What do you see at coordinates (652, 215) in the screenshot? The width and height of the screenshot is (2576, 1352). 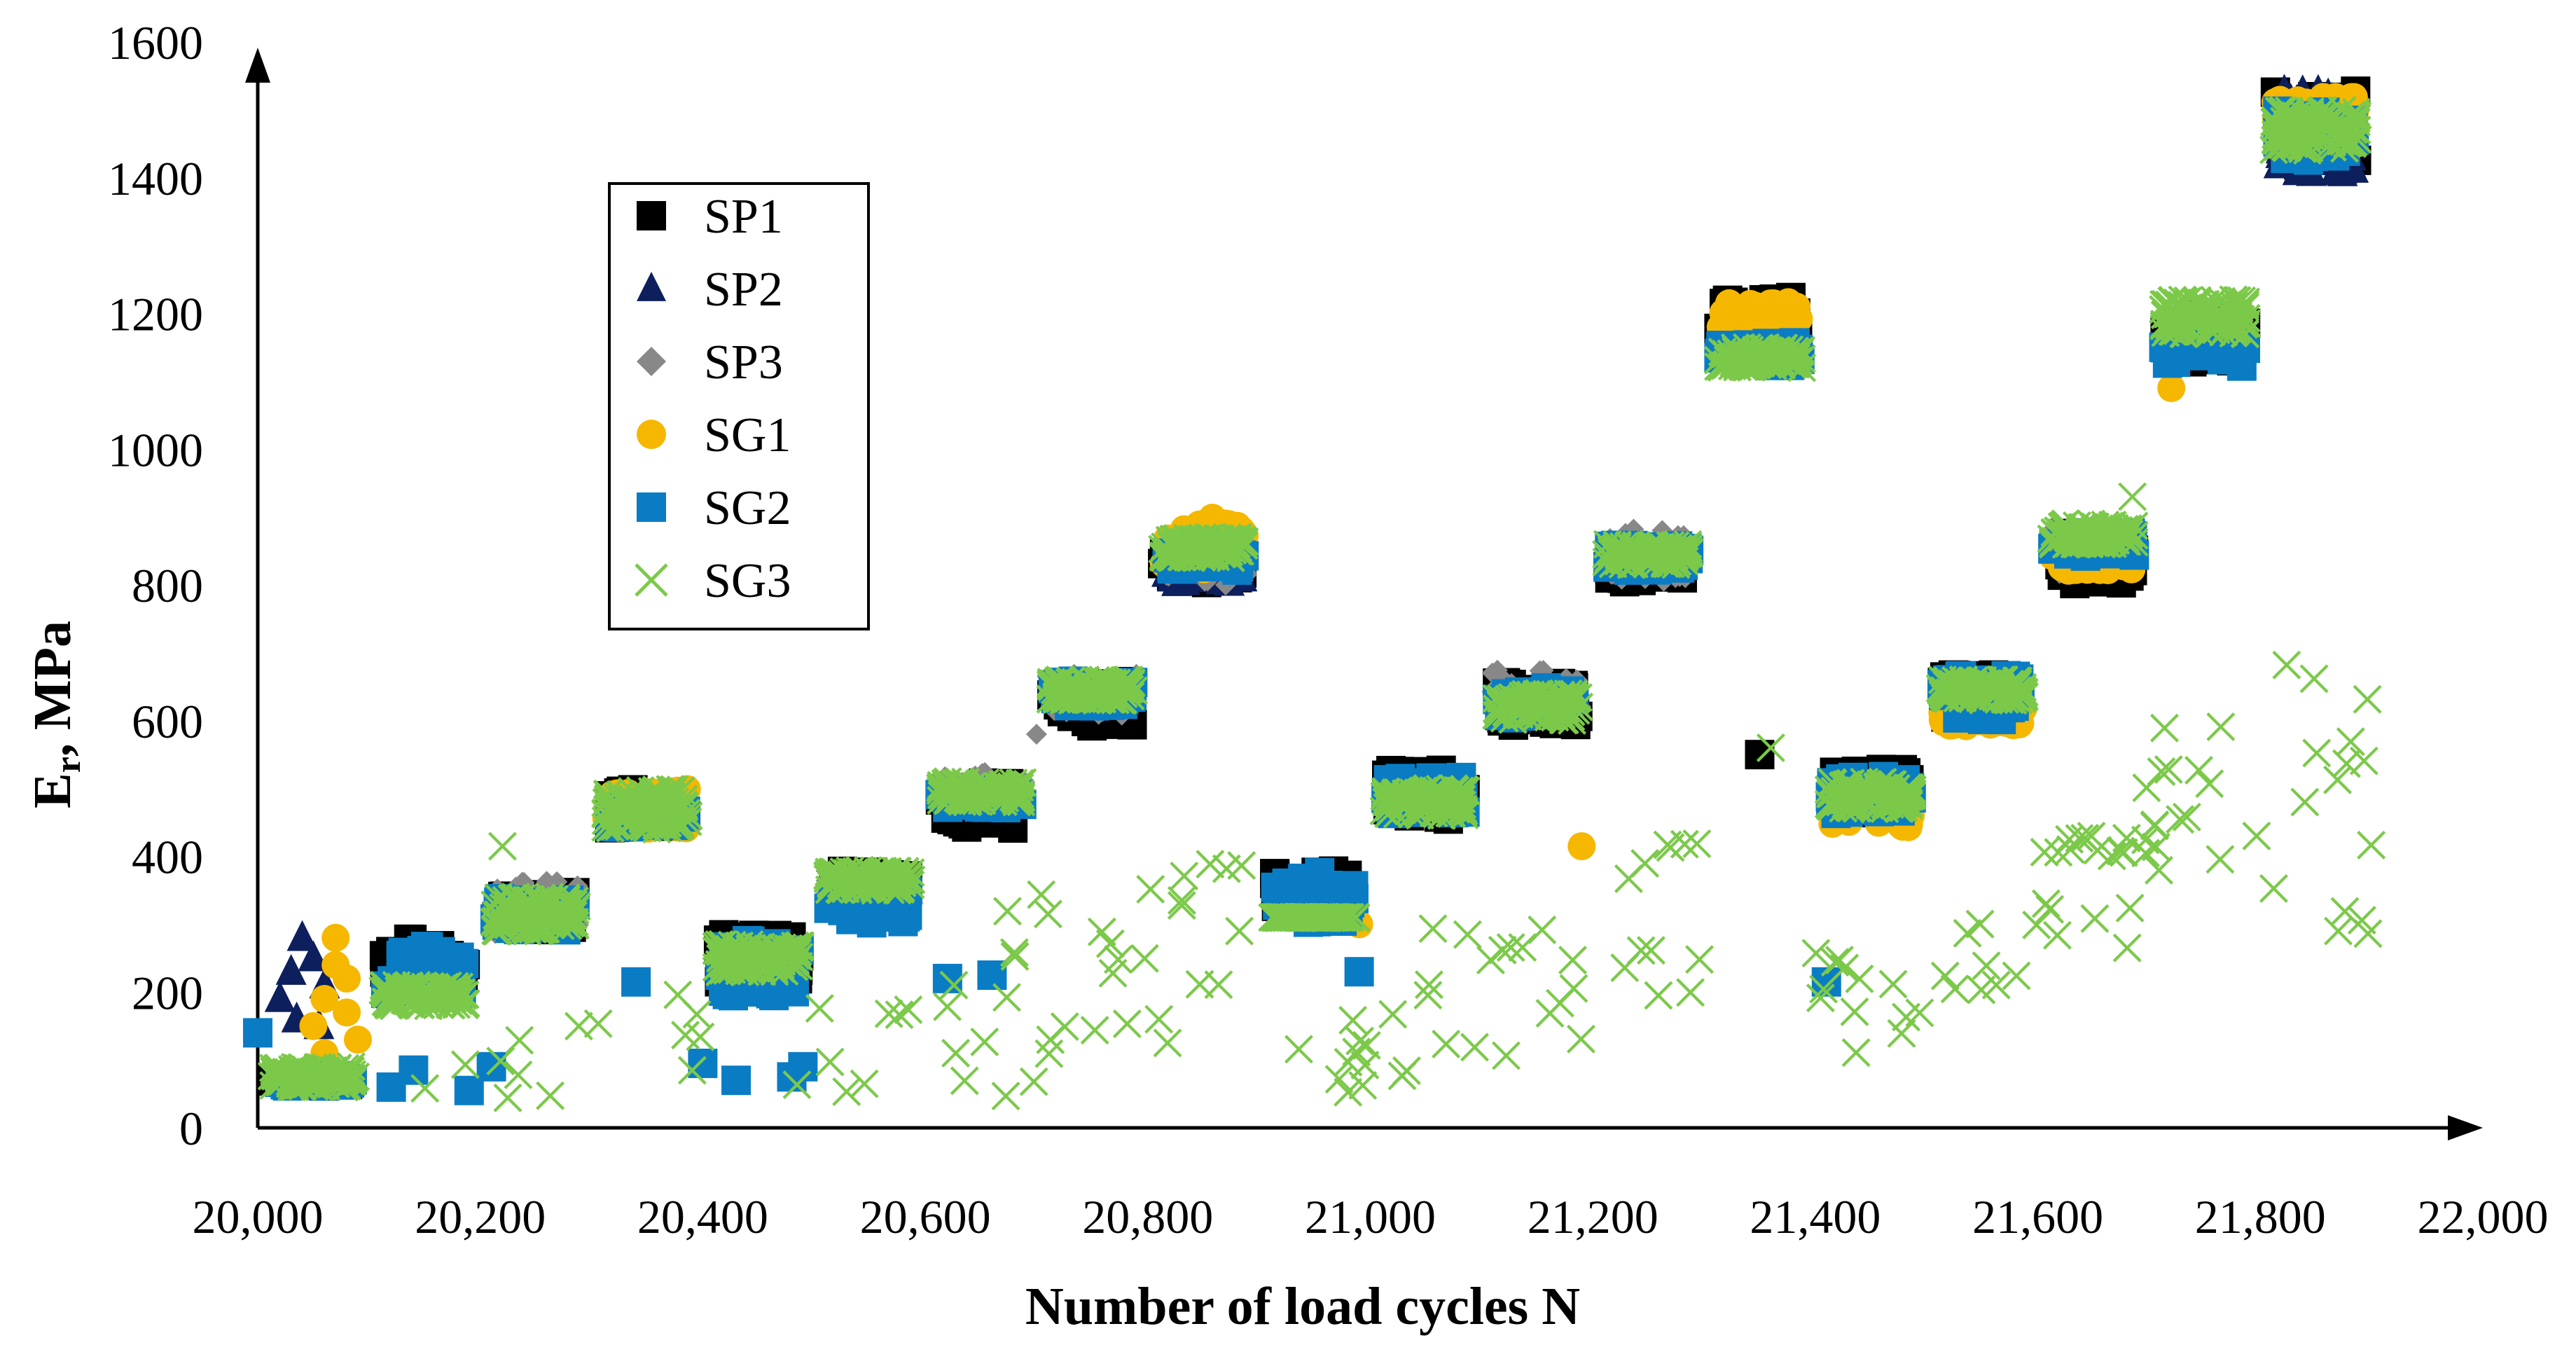 I see `legend-marker-sp1` at bounding box center [652, 215].